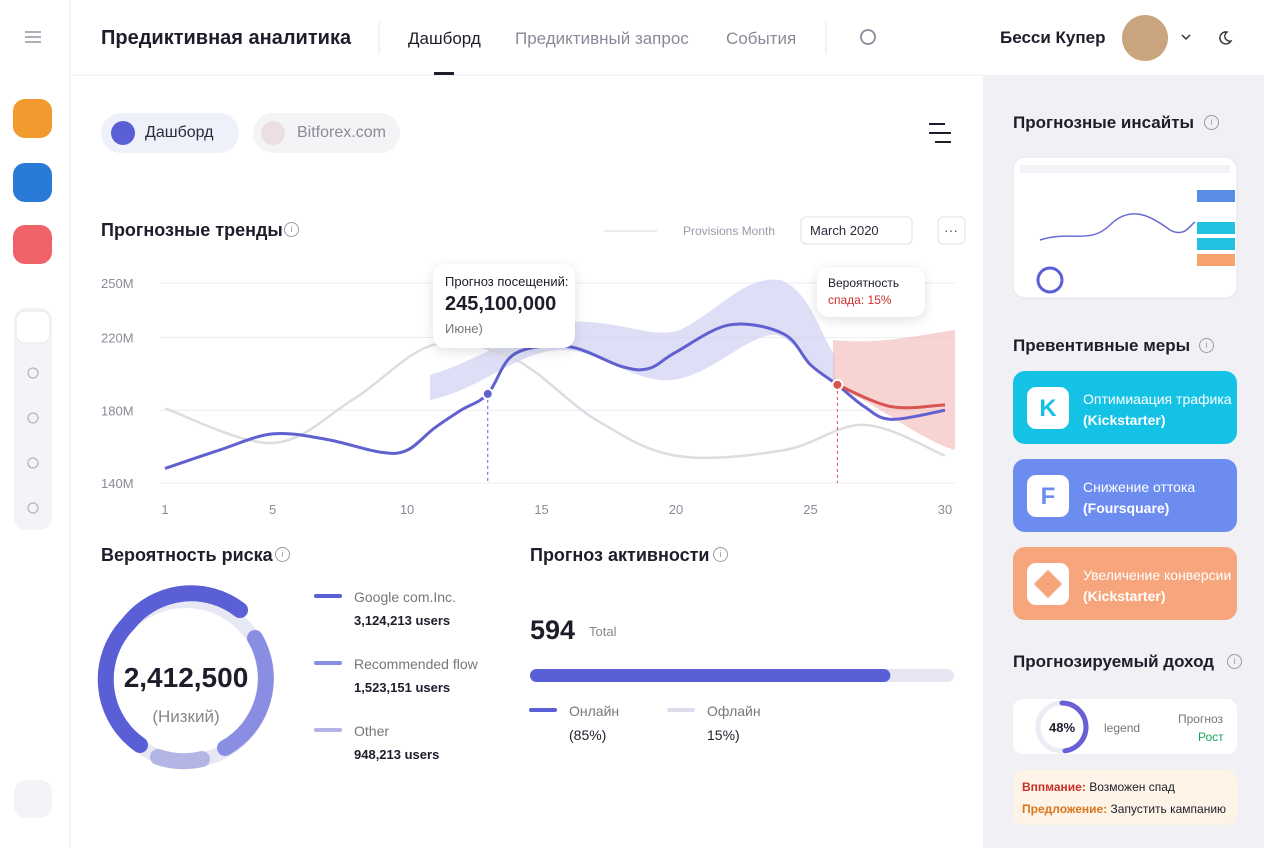 This screenshot has width=1264, height=848. What do you see at coordinates (33, 327) in the screenshot?
I see `tool-active` at bounding box center [33, 327].